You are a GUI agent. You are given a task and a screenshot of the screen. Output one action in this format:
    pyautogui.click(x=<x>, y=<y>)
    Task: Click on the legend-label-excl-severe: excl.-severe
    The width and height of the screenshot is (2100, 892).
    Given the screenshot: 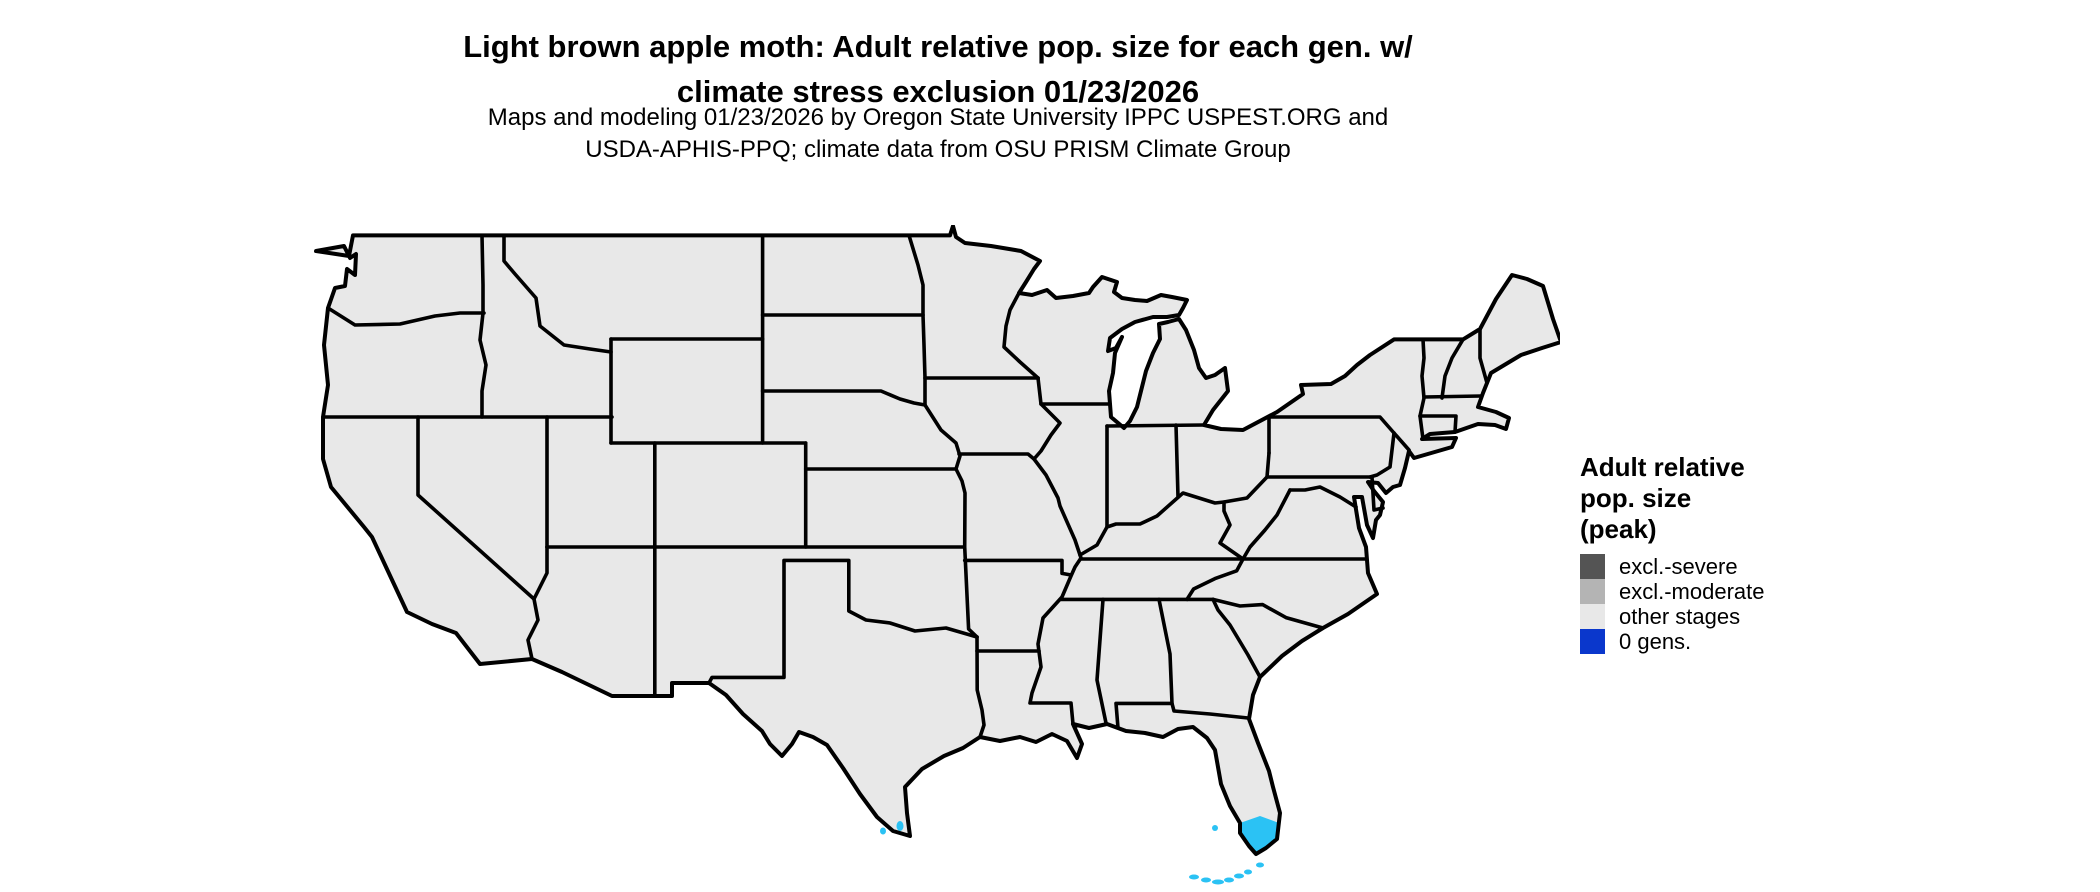 What is the action you would take?
    pyautogui.click(x=1678, y=566)
    